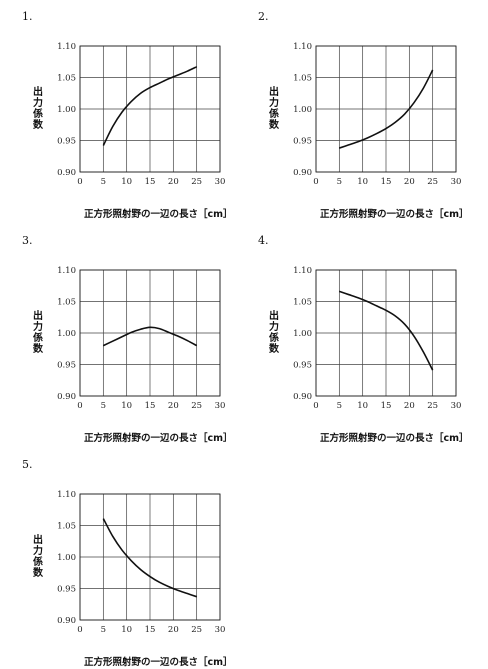 The image size is (488, 669). Describe the element at coordinates (432, 182) in the screenshot. I see `chart-2-xtick-5: 25` at that location.